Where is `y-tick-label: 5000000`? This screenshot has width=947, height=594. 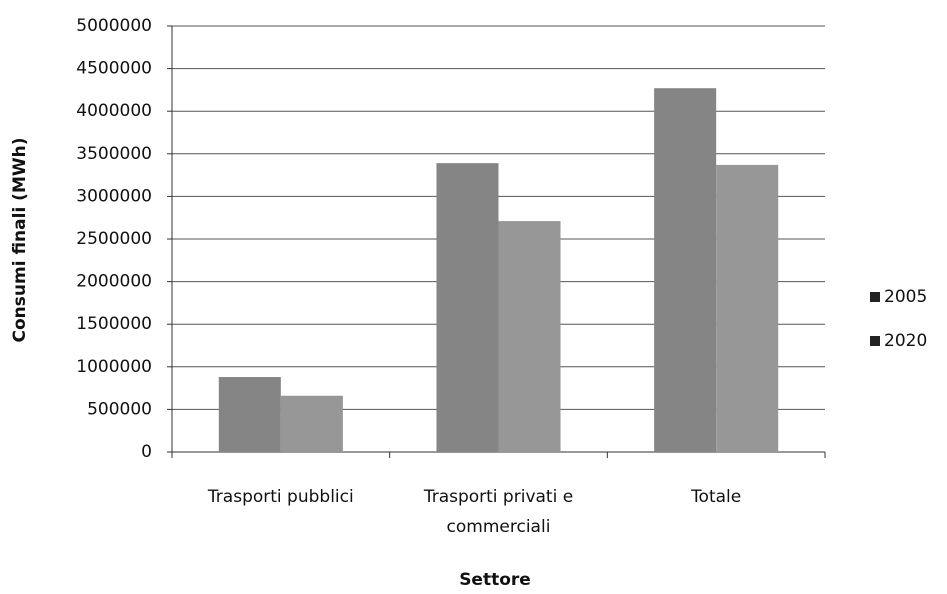 y-tick-label: 5000000 is located at coordinates (114, 26).